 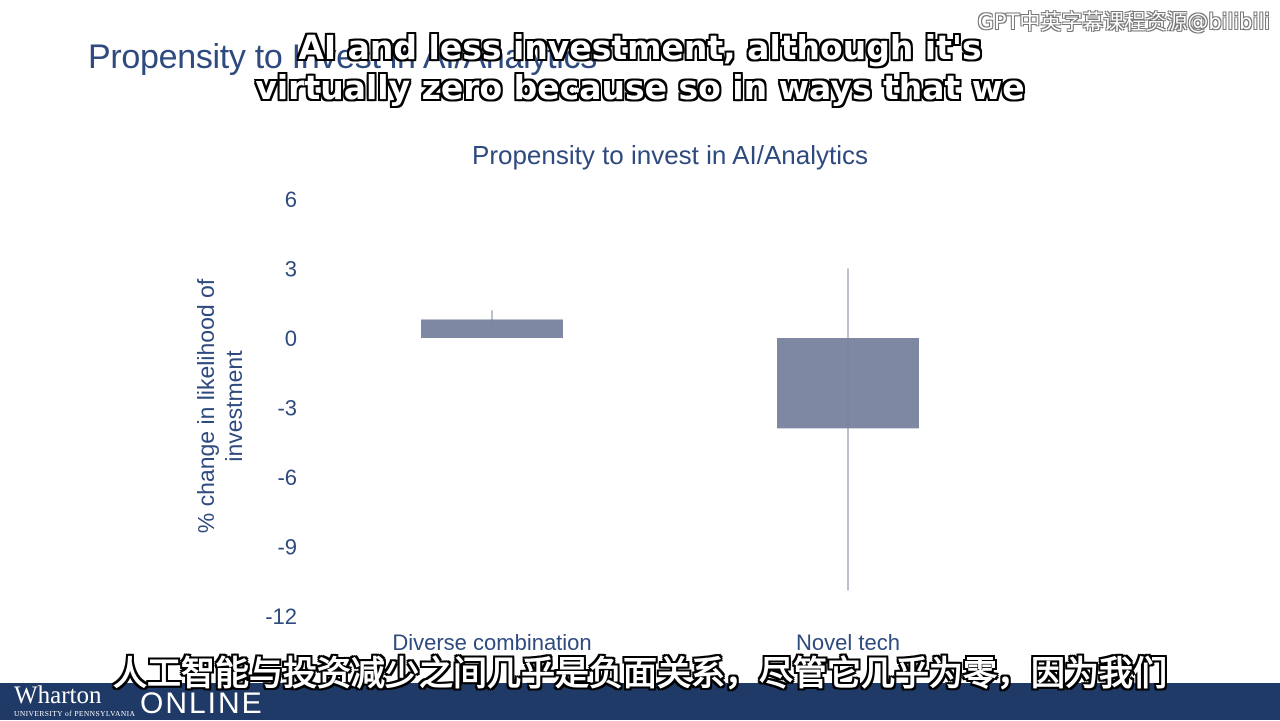 What do you see at coordinates (640, 47) in the screenshot?
I see `subtitle-english-line1: AI and less investment, although it's` at bounding box center [640, 47].